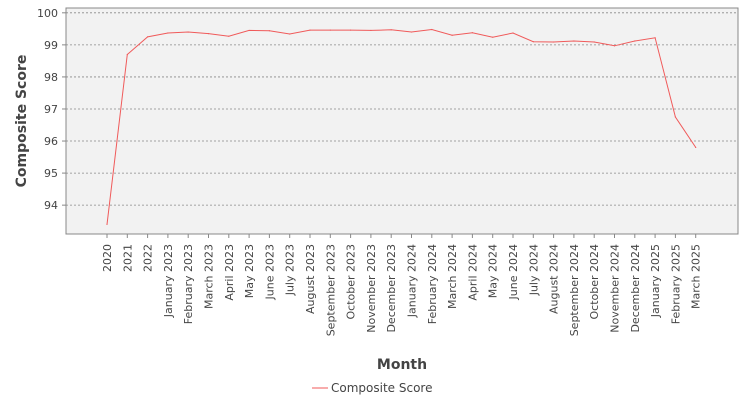 The height and width of the screenshot is (400, 750). Describe the element at coordinates (615, 288) in the screenshot. I see `x-tick-label: November 2024` at that location.